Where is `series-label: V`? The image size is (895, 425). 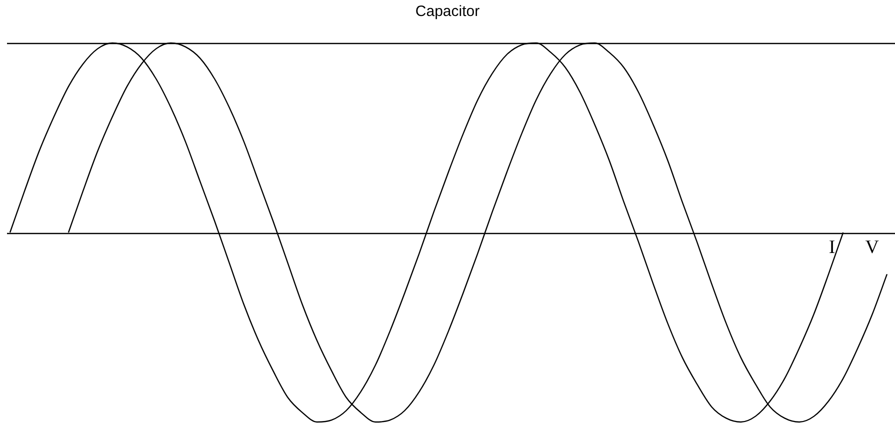 series-label: V is located at coordinates (872, 247).